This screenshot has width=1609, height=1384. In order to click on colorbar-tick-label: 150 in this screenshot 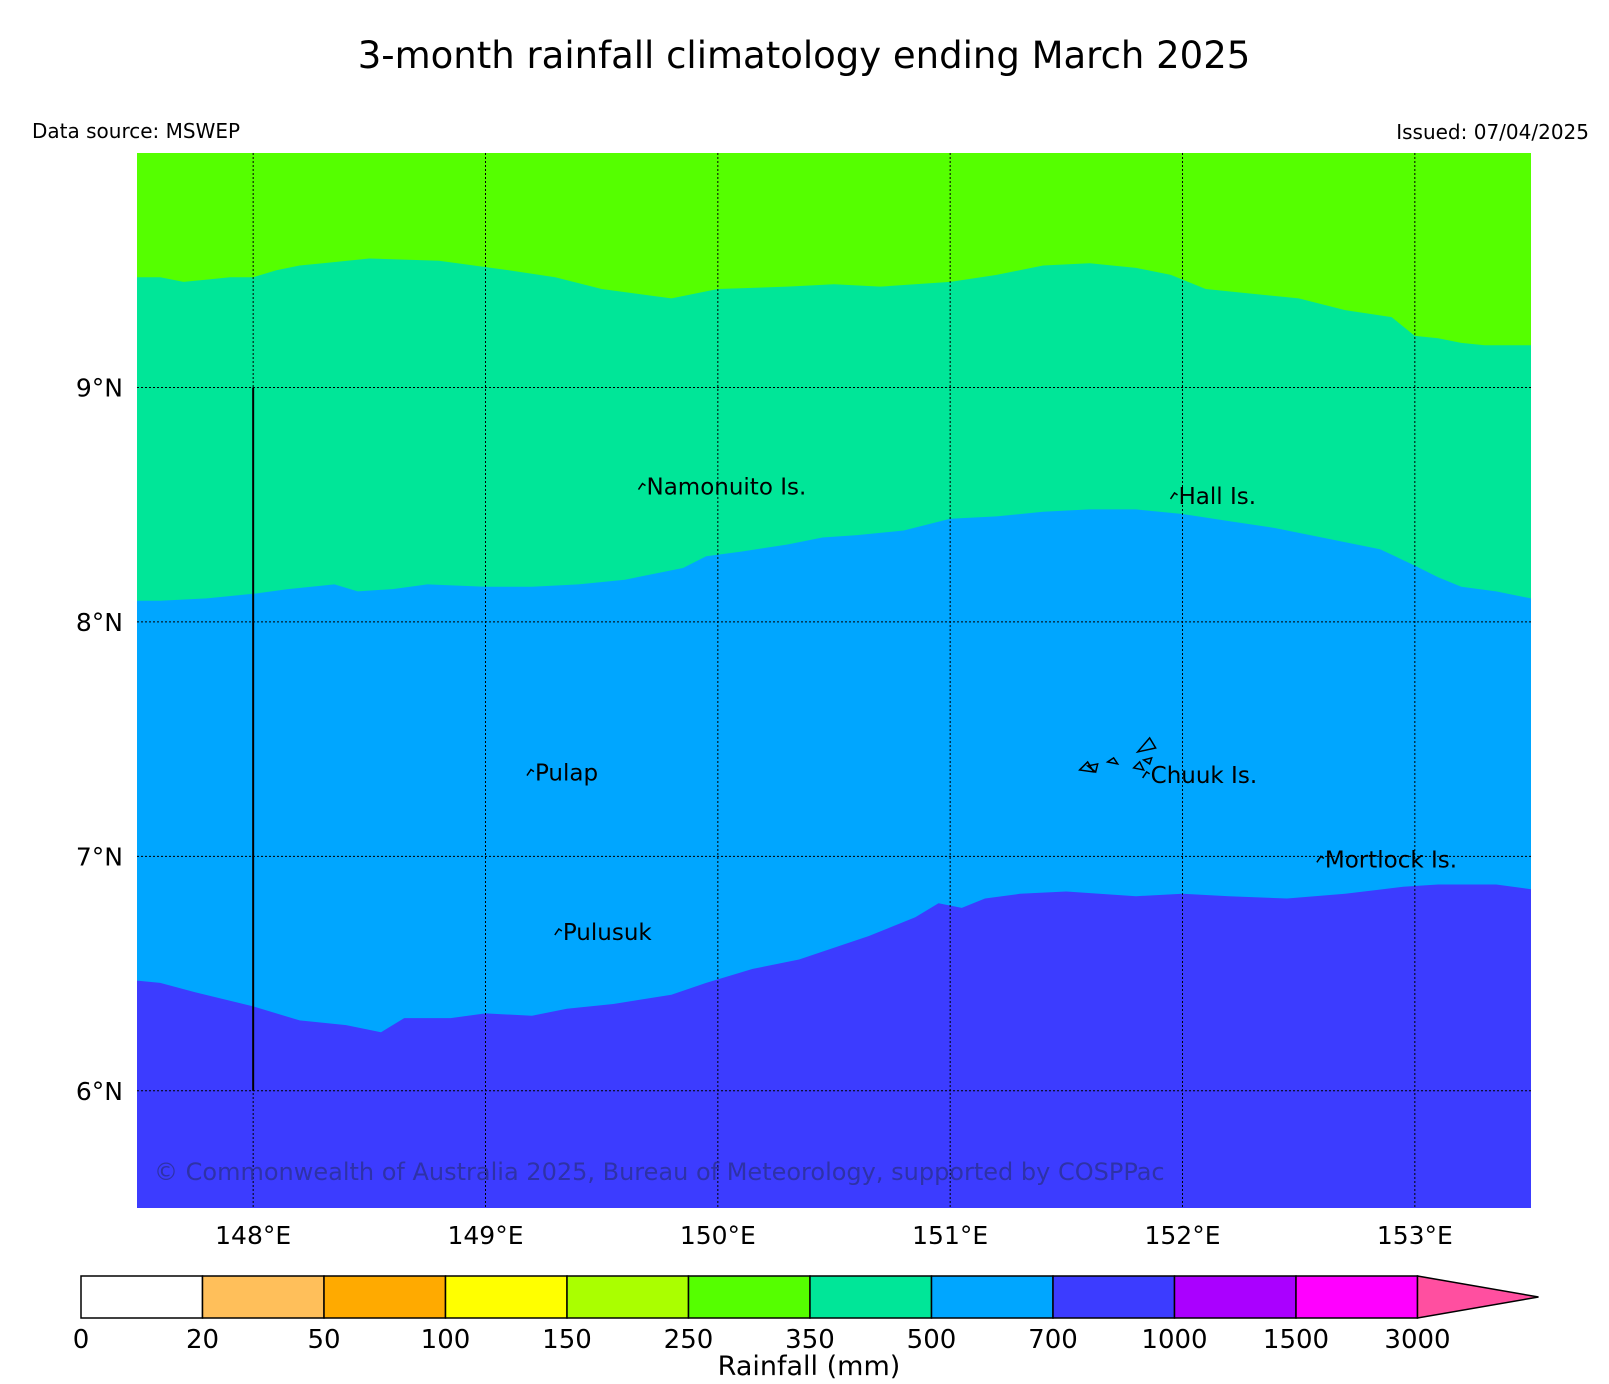, I will do `click(567, 1340)`.